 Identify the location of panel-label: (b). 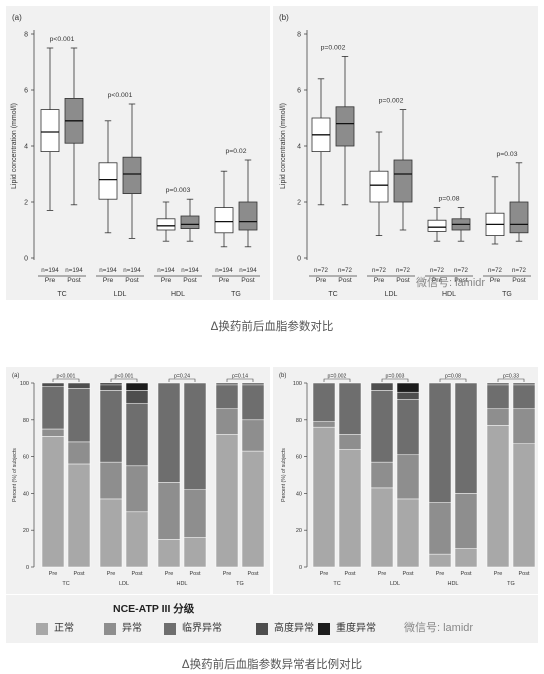
(284, 17).